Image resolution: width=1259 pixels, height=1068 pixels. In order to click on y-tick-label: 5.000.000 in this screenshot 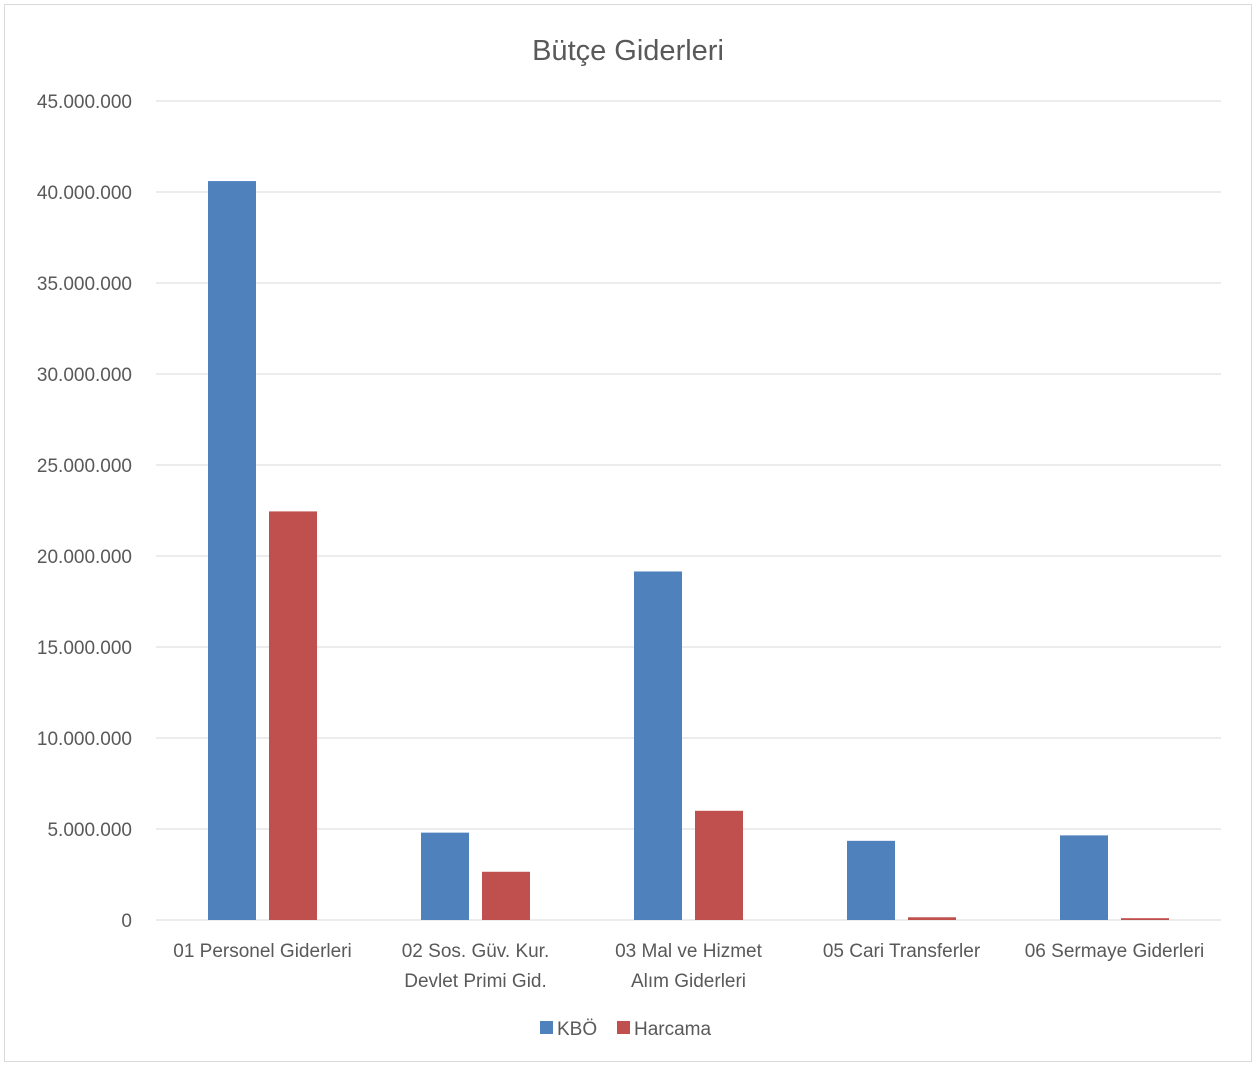, I will do `click(89, 830)`.